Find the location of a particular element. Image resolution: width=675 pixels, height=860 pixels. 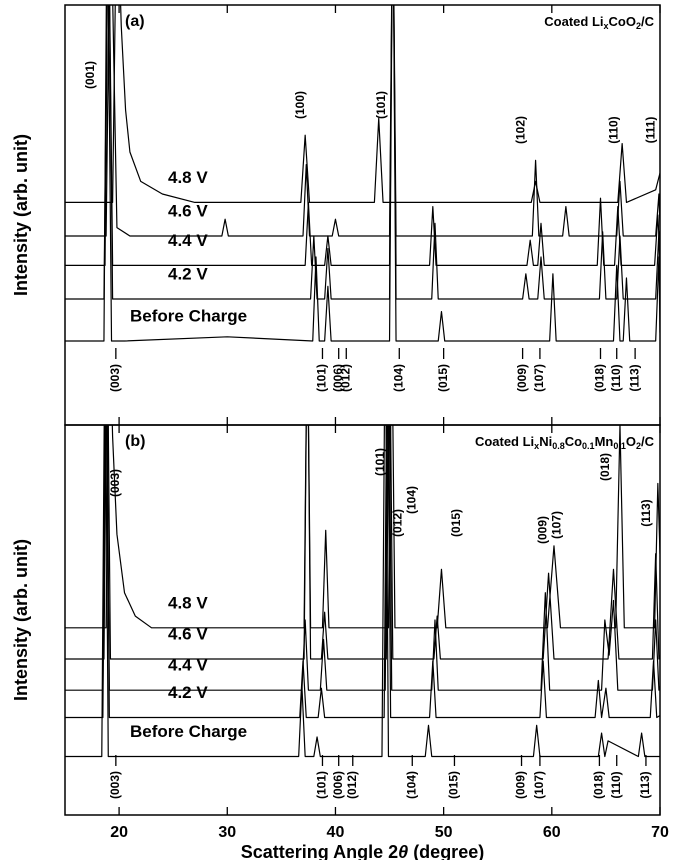

x-axis-label-part: (degree) is located at coordinates (446, 851).